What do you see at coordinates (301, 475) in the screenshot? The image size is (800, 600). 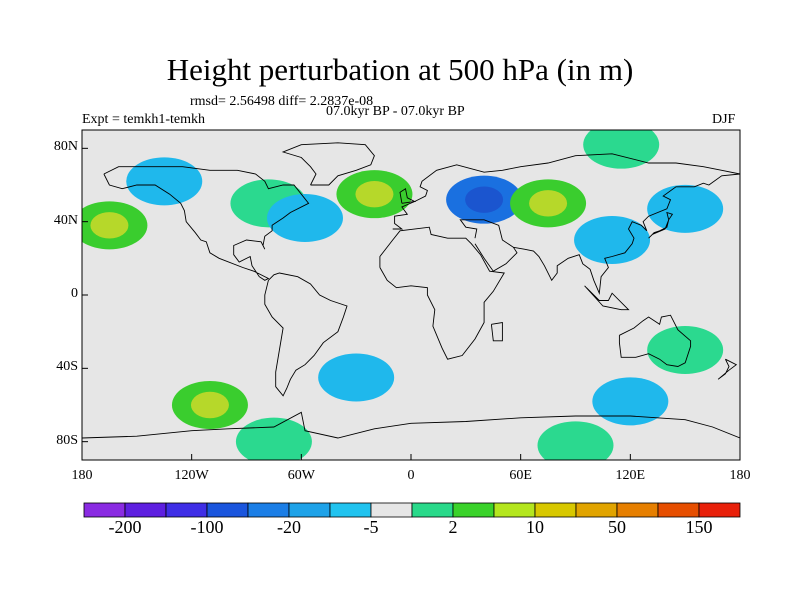 I see `lon-tick-label: 60W` at bounding box center [301, 475].